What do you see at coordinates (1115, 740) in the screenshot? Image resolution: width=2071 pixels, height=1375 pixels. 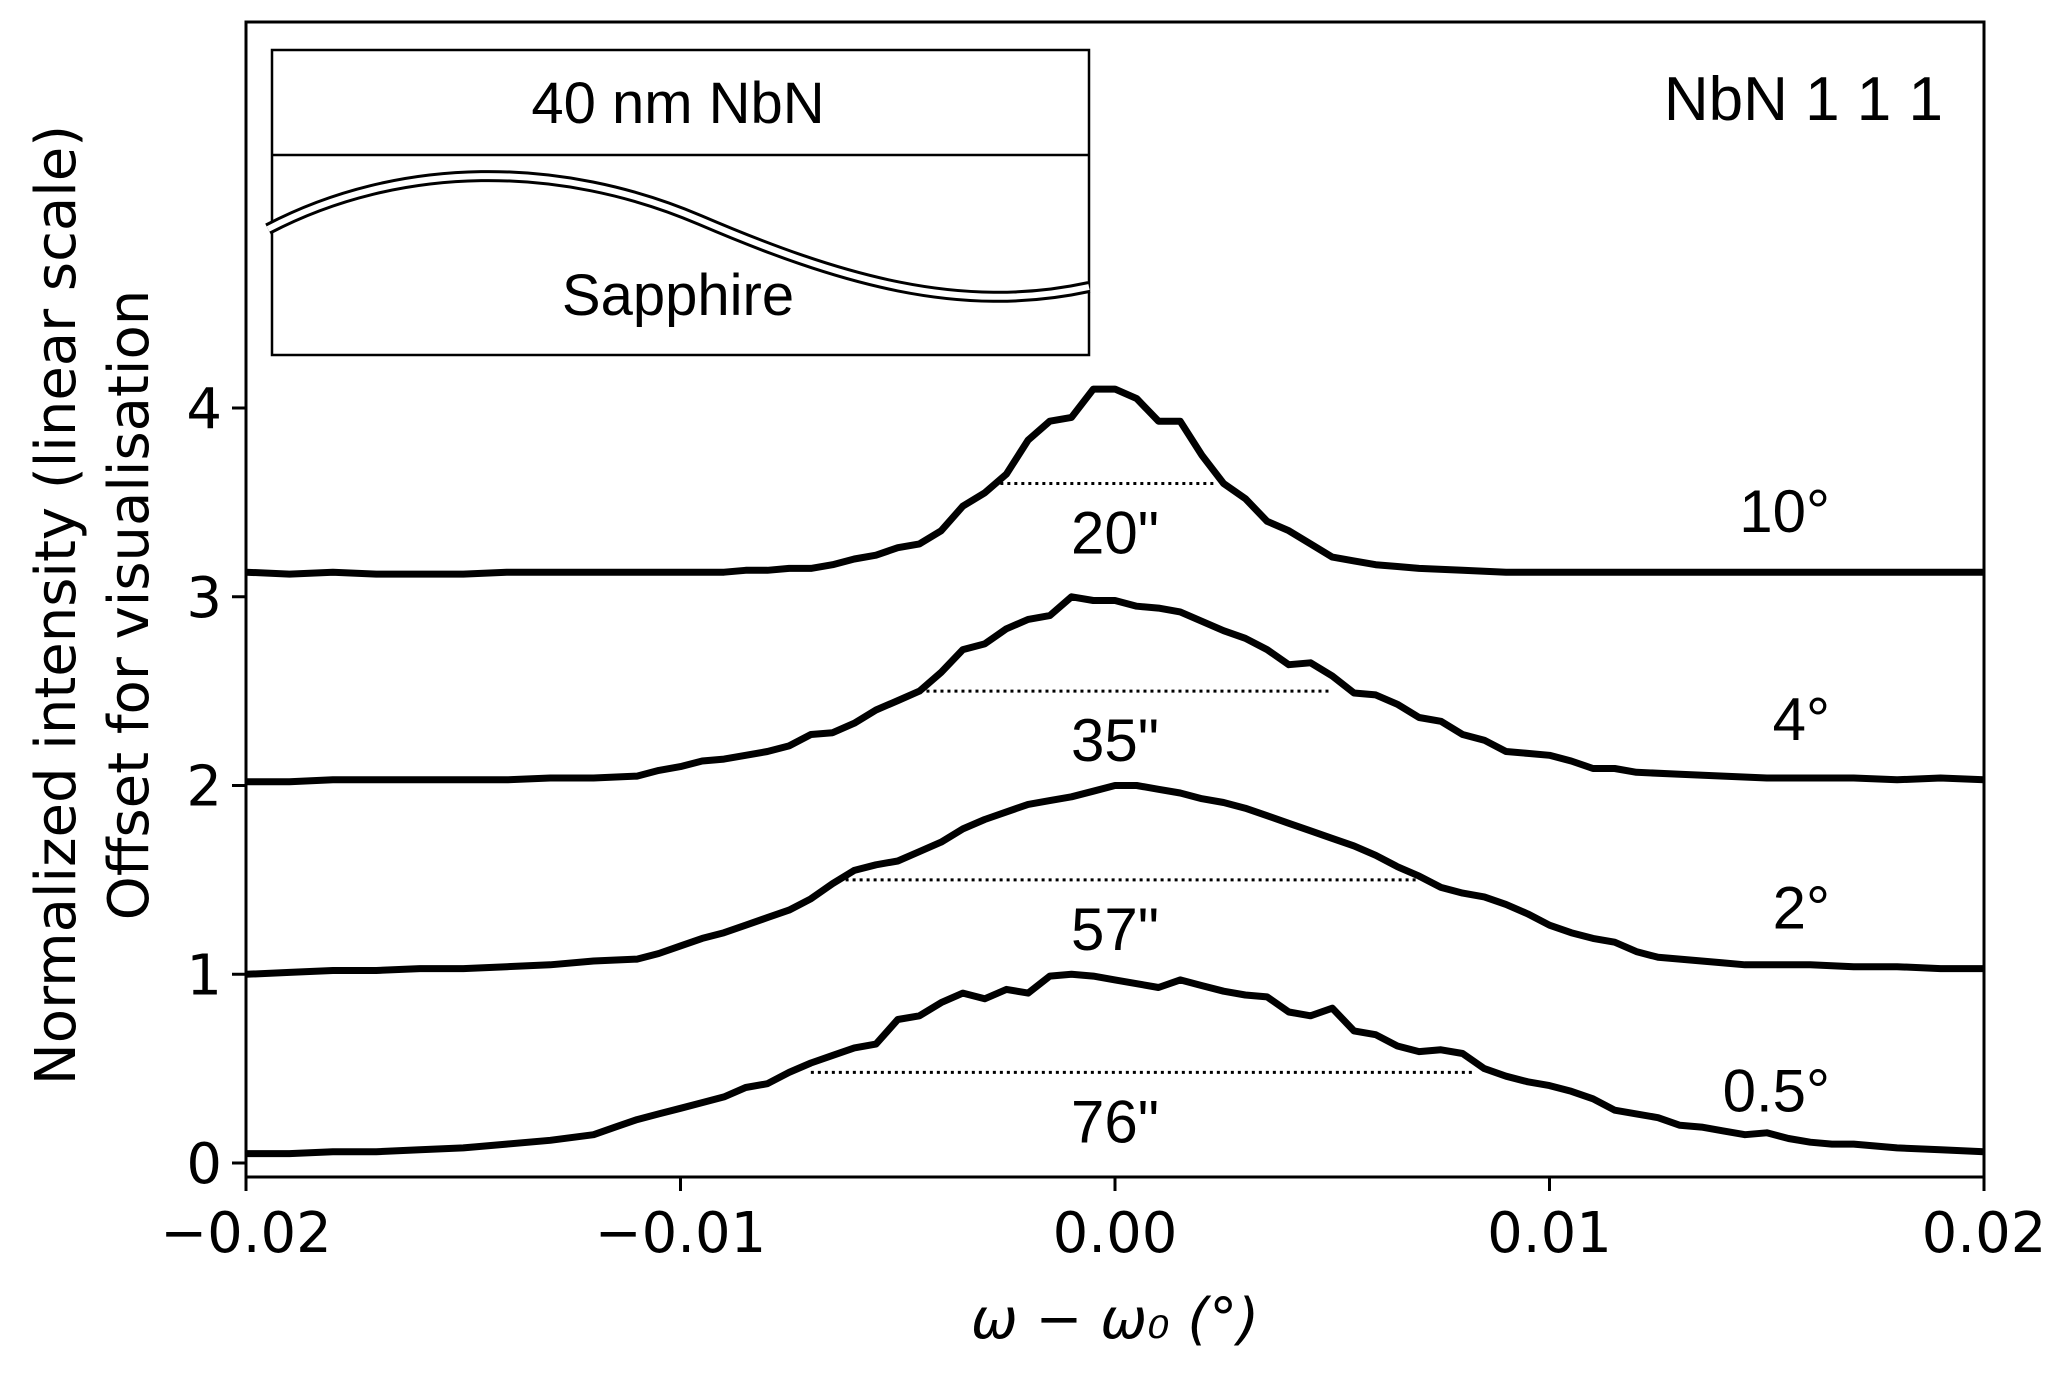 I see `fwhm-label: 35"` at bounding box center [1115, 740].